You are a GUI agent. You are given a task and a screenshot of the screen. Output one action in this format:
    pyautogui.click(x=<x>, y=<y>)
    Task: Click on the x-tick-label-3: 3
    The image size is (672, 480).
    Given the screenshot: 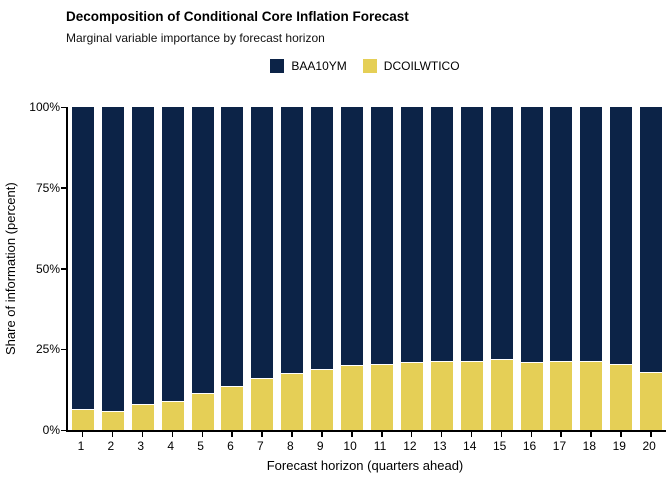 What is the action you would take?
    pyautogui.click(x=141, y=446)
    